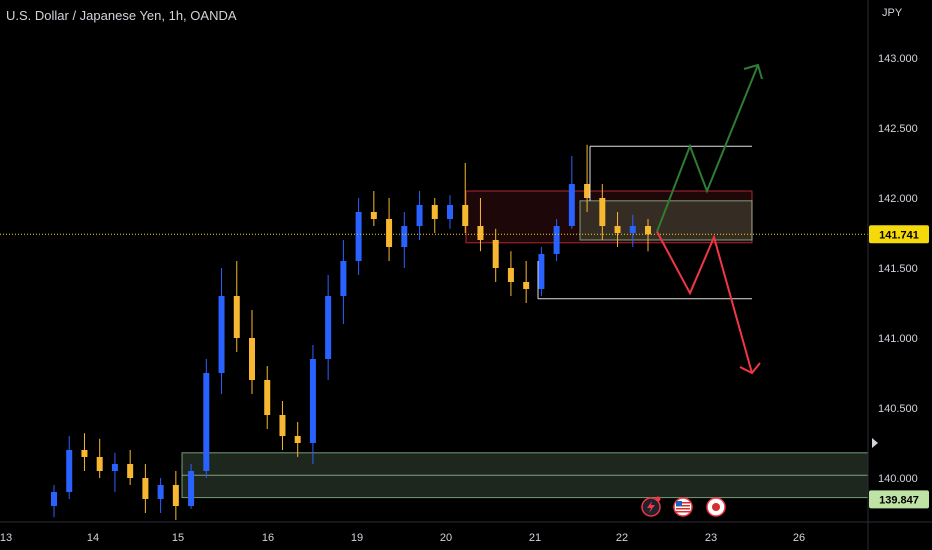 Image resolution: width=932 pixels, height=550 pixels. Describe the element at coordinates (898, 59) in the screenshot. I see `y-tick-label: 143.000` at that location.